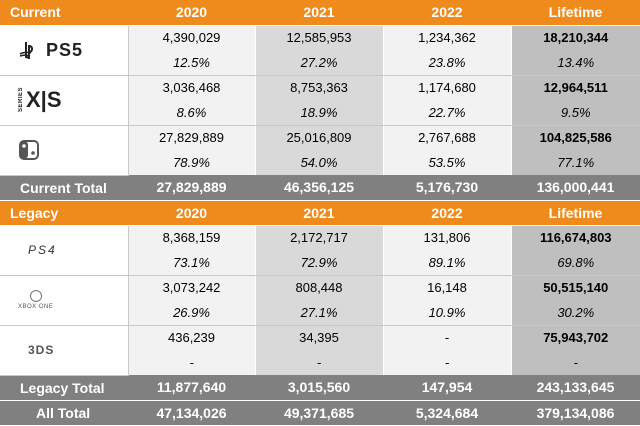 This screenshot has width=640, height=426. Describe the element at coordinates (35, 296) in the screenshot. I see `xbox-sphere-icon` at that location.